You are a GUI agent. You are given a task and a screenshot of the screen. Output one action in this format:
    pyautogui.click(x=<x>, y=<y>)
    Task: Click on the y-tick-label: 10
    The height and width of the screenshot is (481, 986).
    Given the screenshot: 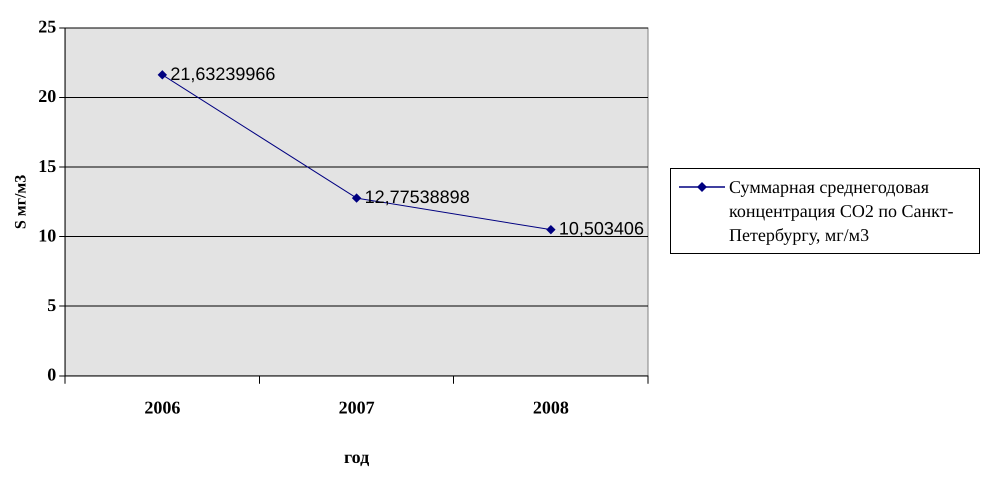 What is the action you would take?
    pyautogui.click(x=47, y=235)
    